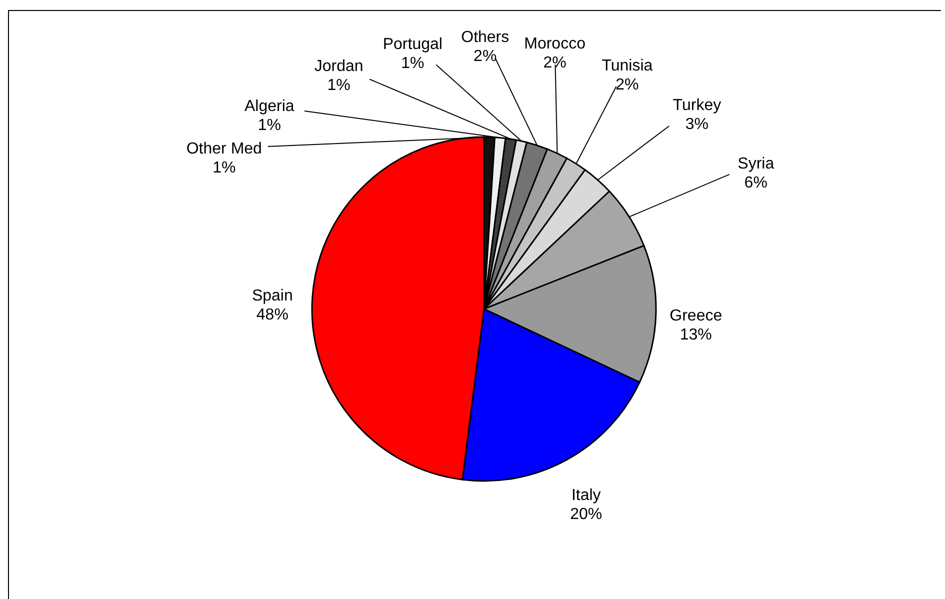  Describe the element at coordinates (696, 335) in the screenshot. I see `data-label: 13%` at that location.